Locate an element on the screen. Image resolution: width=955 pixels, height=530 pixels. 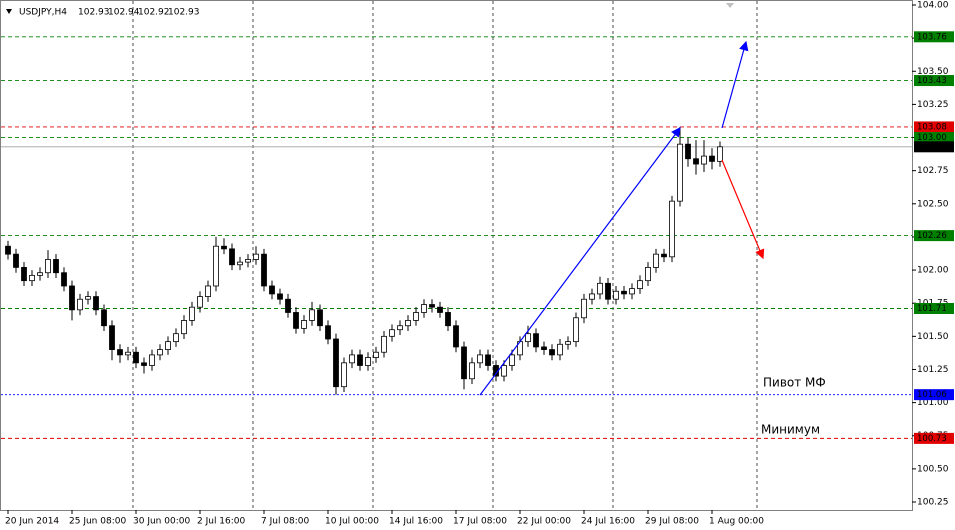
level-label: 103.76 is located at coordinates (932, 37).